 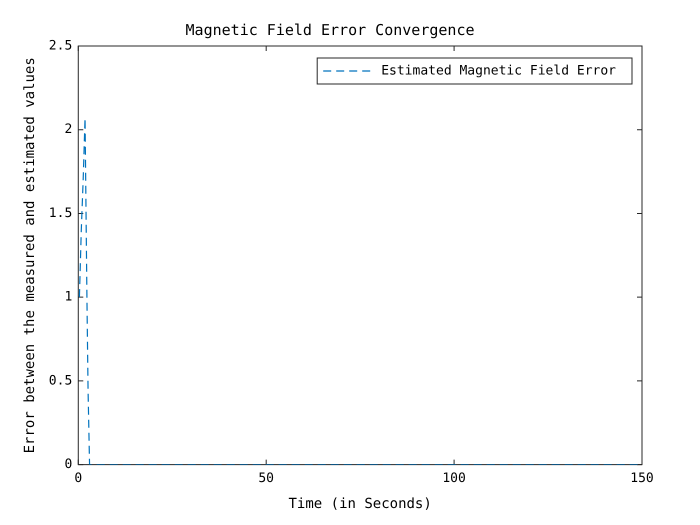 I want to click on y-tick-label: 1, so click(x=68, y=297).